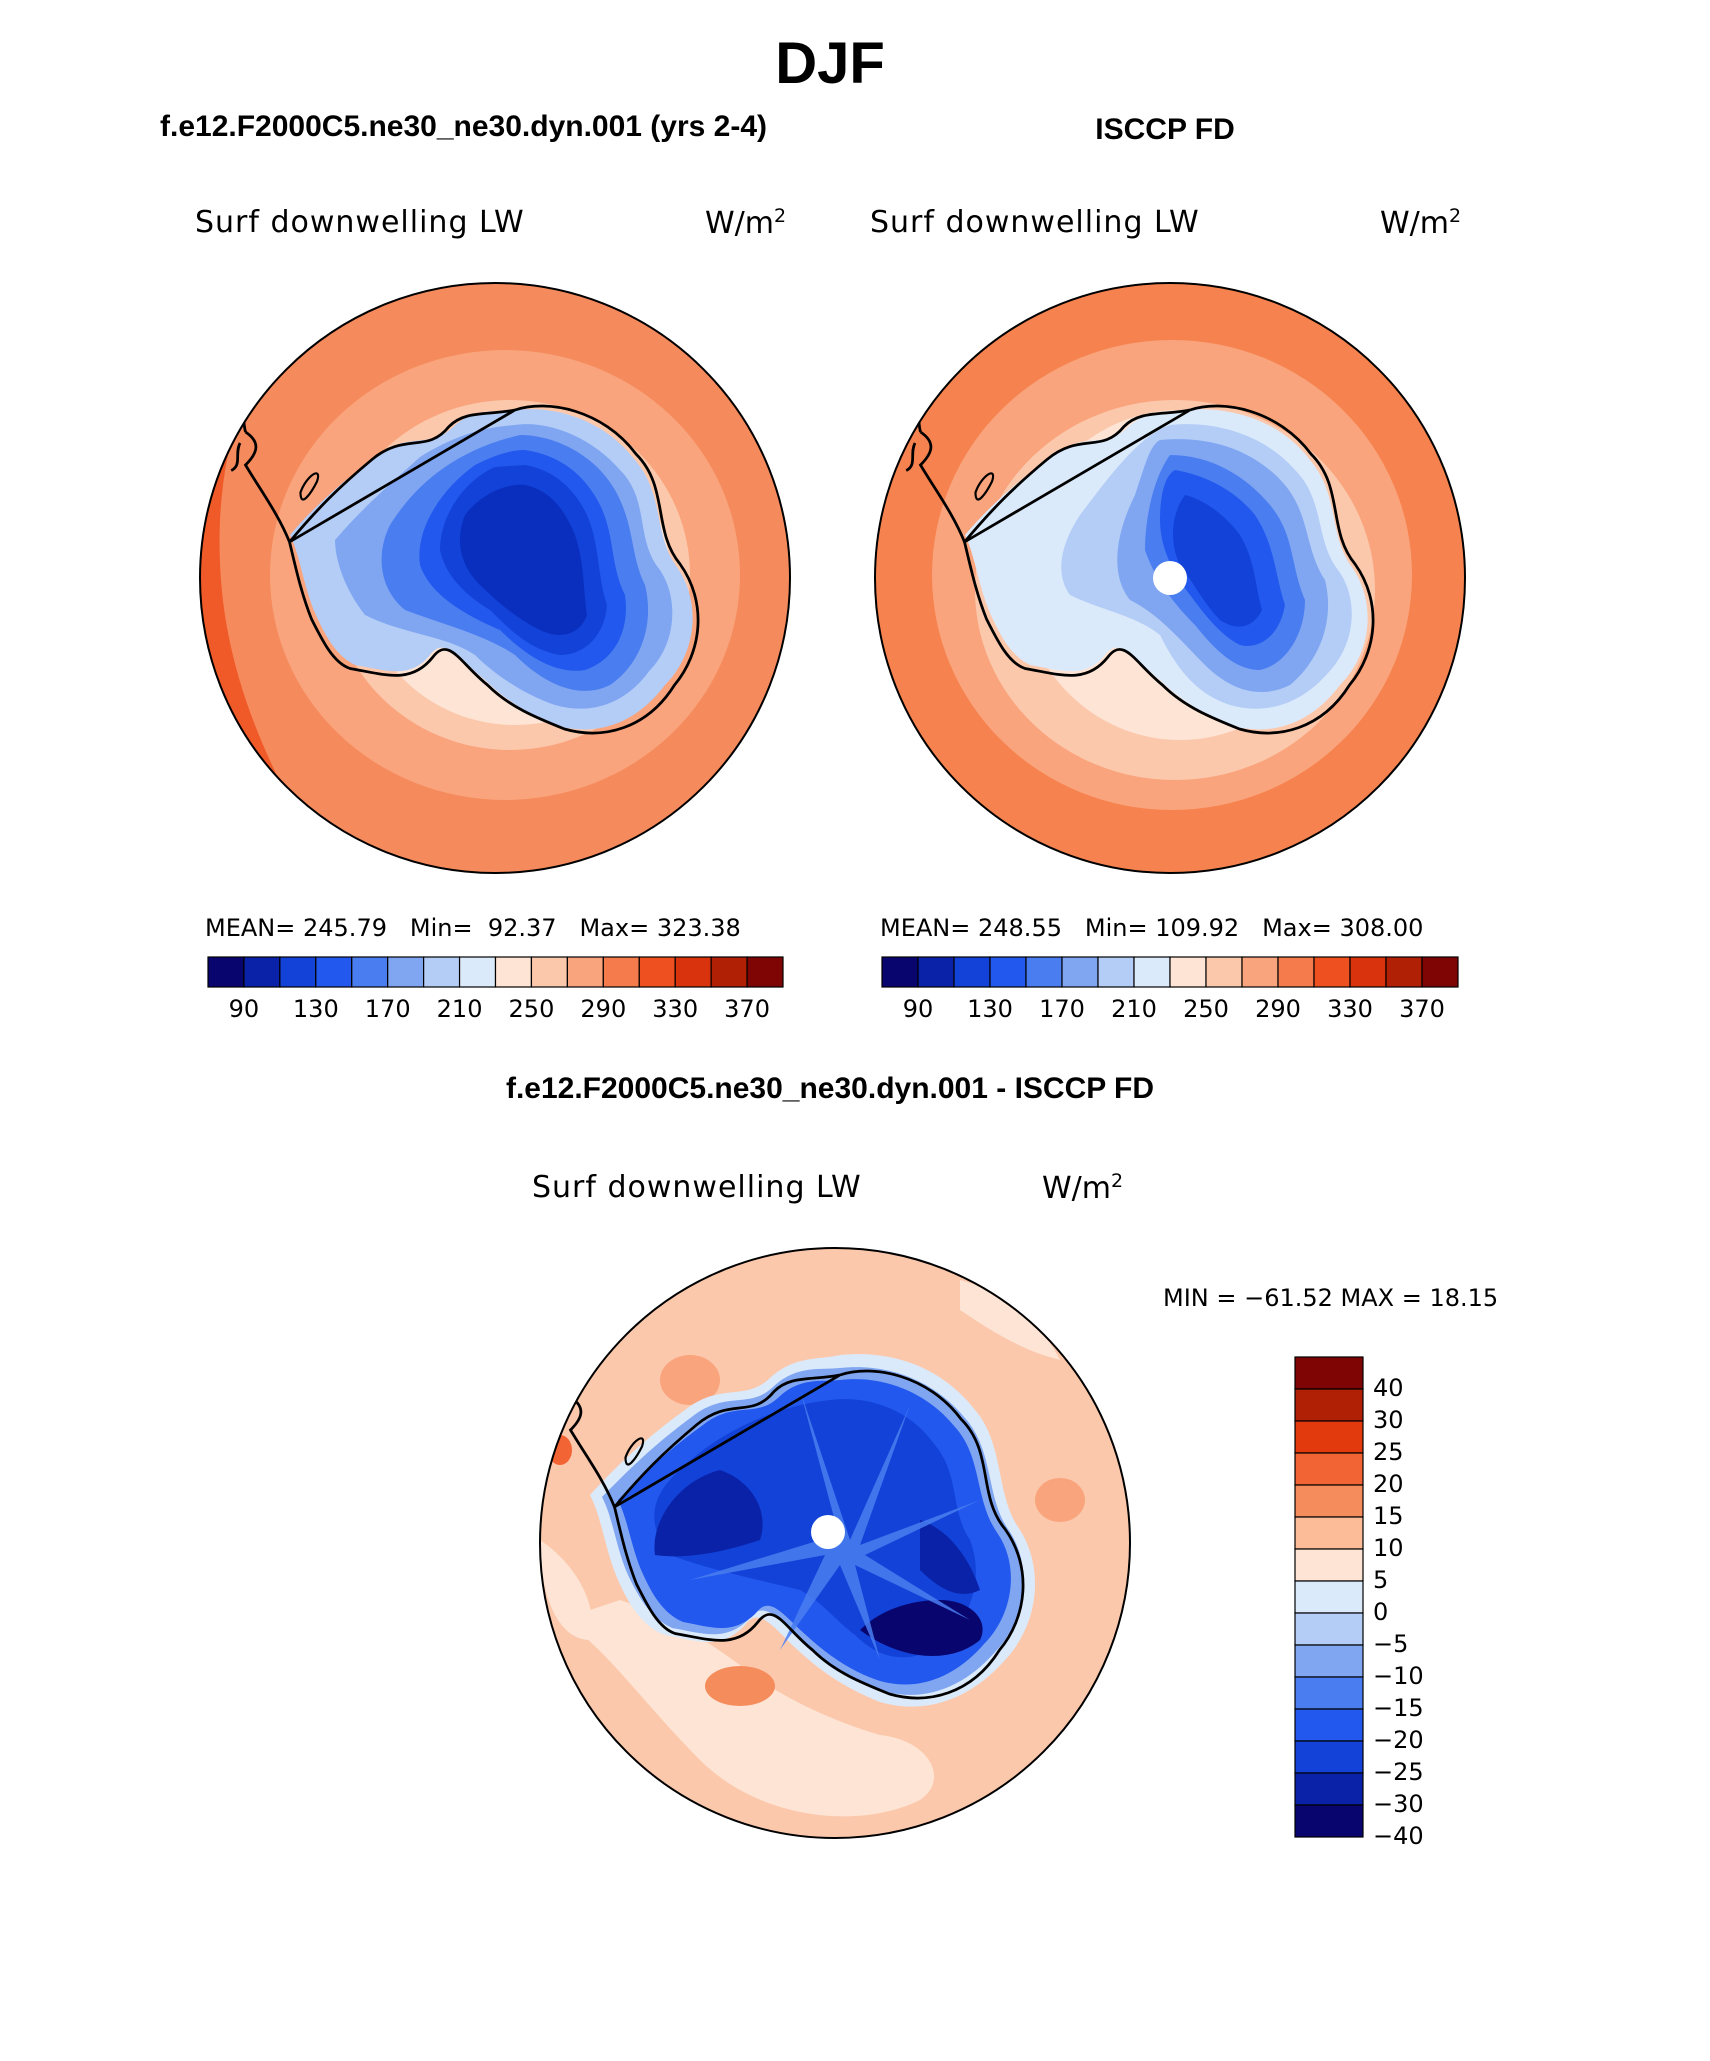 This screenshot has width=1710, height=2061. I want to click on obs-colorbar-tick-label: 370, so click(1422, 1009).